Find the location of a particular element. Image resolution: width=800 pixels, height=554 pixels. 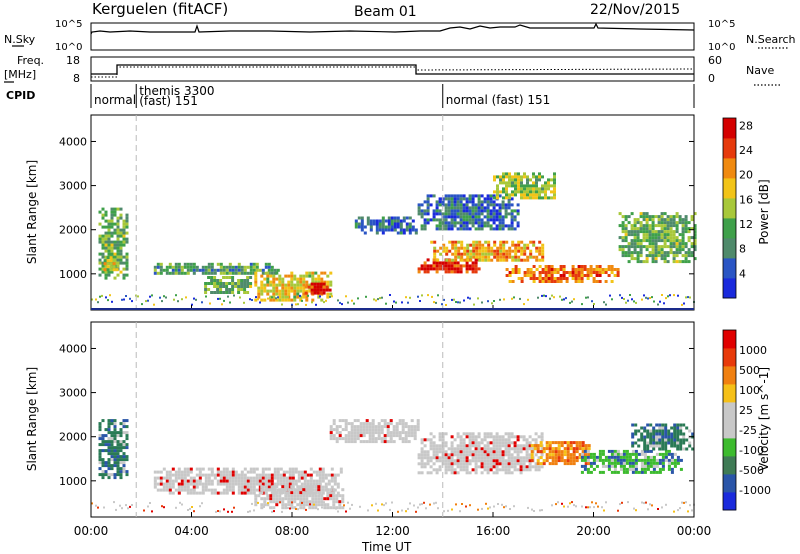

y-tick-label: 4000 is located at coordinates (73, 348).